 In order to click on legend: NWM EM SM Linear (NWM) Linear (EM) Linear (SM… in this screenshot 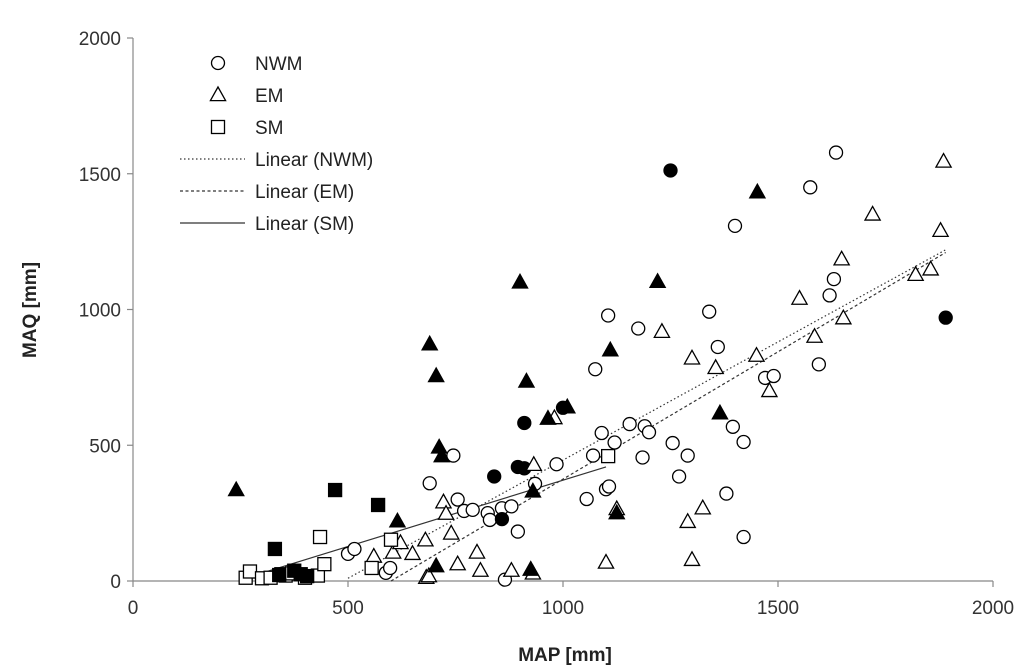, I will do `click(276, 144)`.